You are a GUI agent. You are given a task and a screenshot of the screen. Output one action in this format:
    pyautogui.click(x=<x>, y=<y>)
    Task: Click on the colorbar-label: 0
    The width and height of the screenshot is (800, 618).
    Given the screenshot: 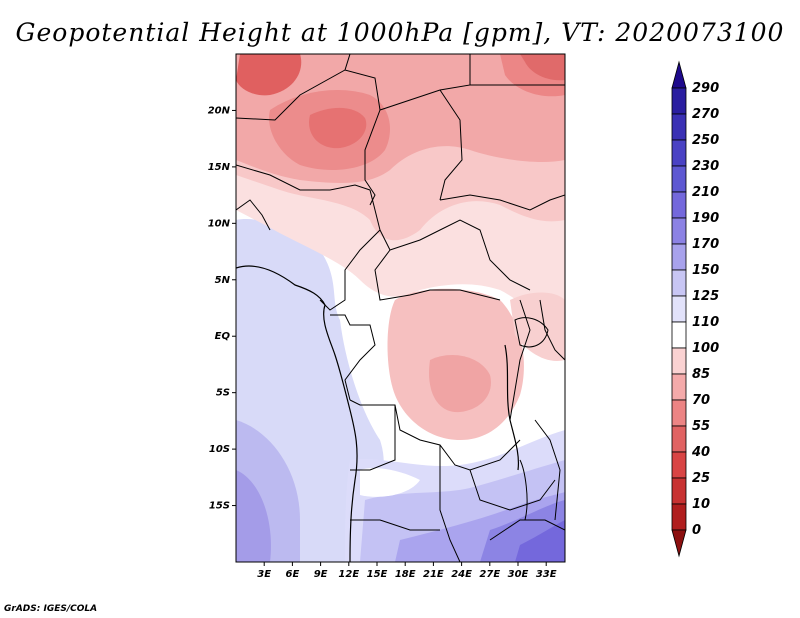 What is the action you would take?
    pyautogui.click(x=696, y=530)
    